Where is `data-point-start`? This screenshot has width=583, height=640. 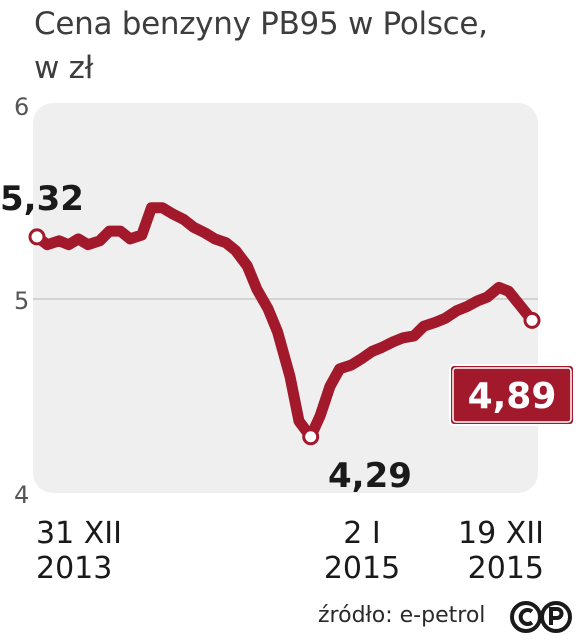
data-point-start is located at coordinates (37, 237).